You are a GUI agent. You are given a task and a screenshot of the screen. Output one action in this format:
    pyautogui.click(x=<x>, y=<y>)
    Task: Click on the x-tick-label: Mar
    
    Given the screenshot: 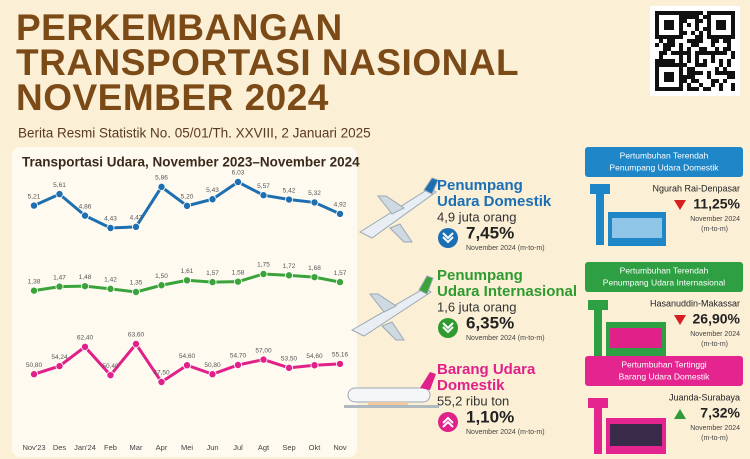 What is the action you would take?
    pyautogui.click(x=136, y=447)
    